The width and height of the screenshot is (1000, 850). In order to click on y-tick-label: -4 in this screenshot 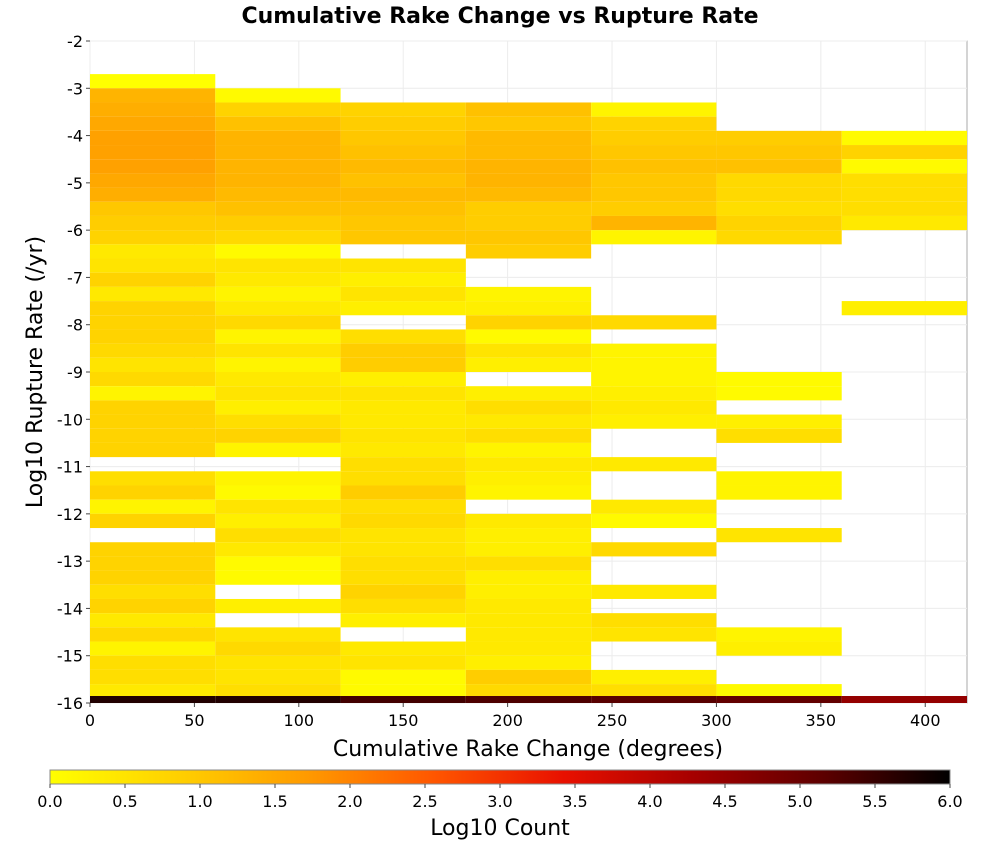, I will do `click(75, 136)`.